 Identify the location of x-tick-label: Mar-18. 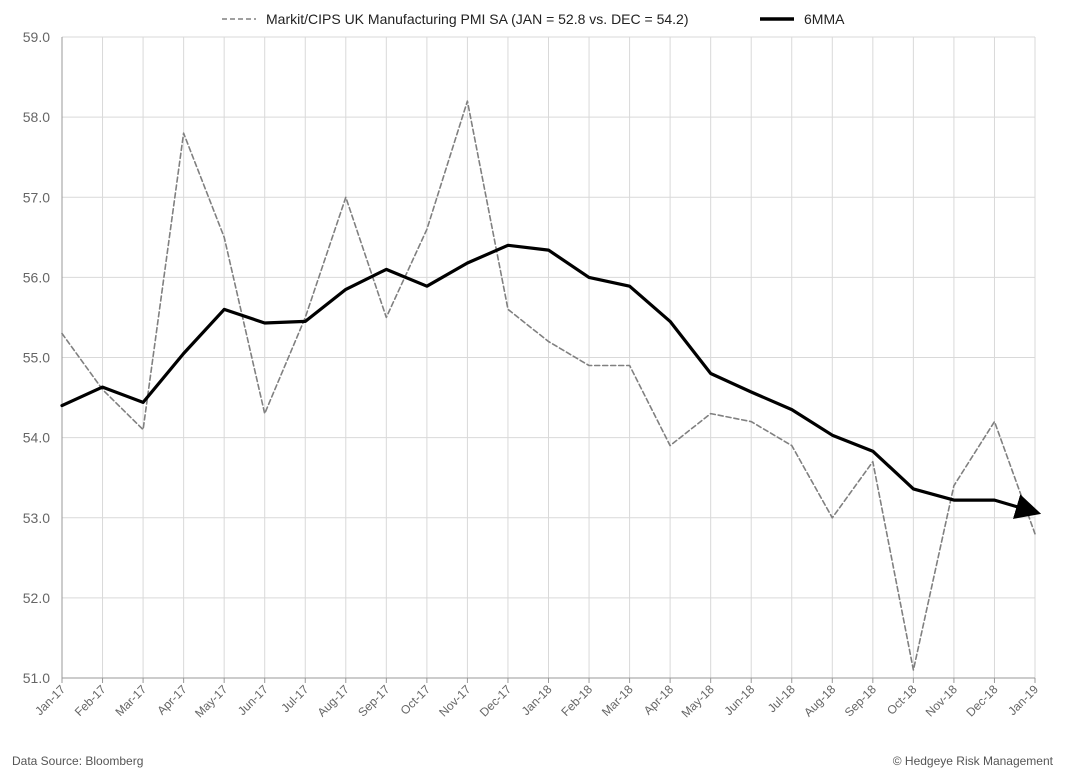
(617, 700).